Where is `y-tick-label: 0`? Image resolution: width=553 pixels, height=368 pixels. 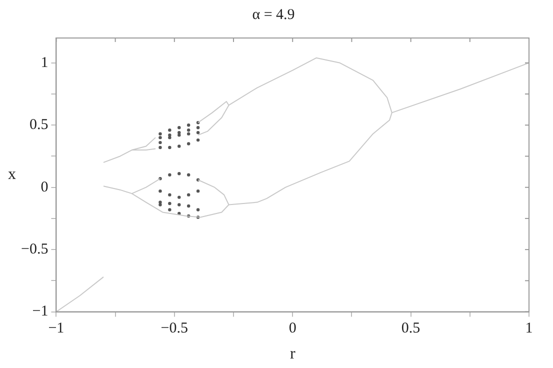
y-tick-label: 0 is located at coordinates (44, 187).